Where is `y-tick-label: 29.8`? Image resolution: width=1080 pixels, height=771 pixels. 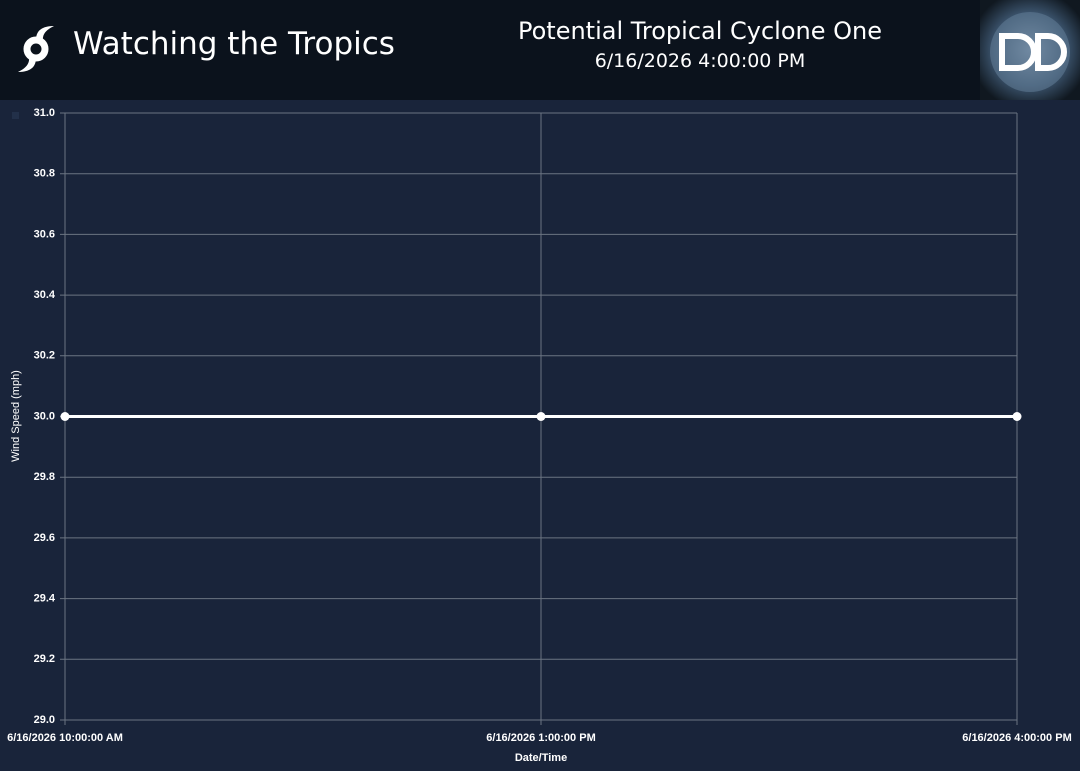
y-tick-label: 29.8 is located at coordinates (44, 477).